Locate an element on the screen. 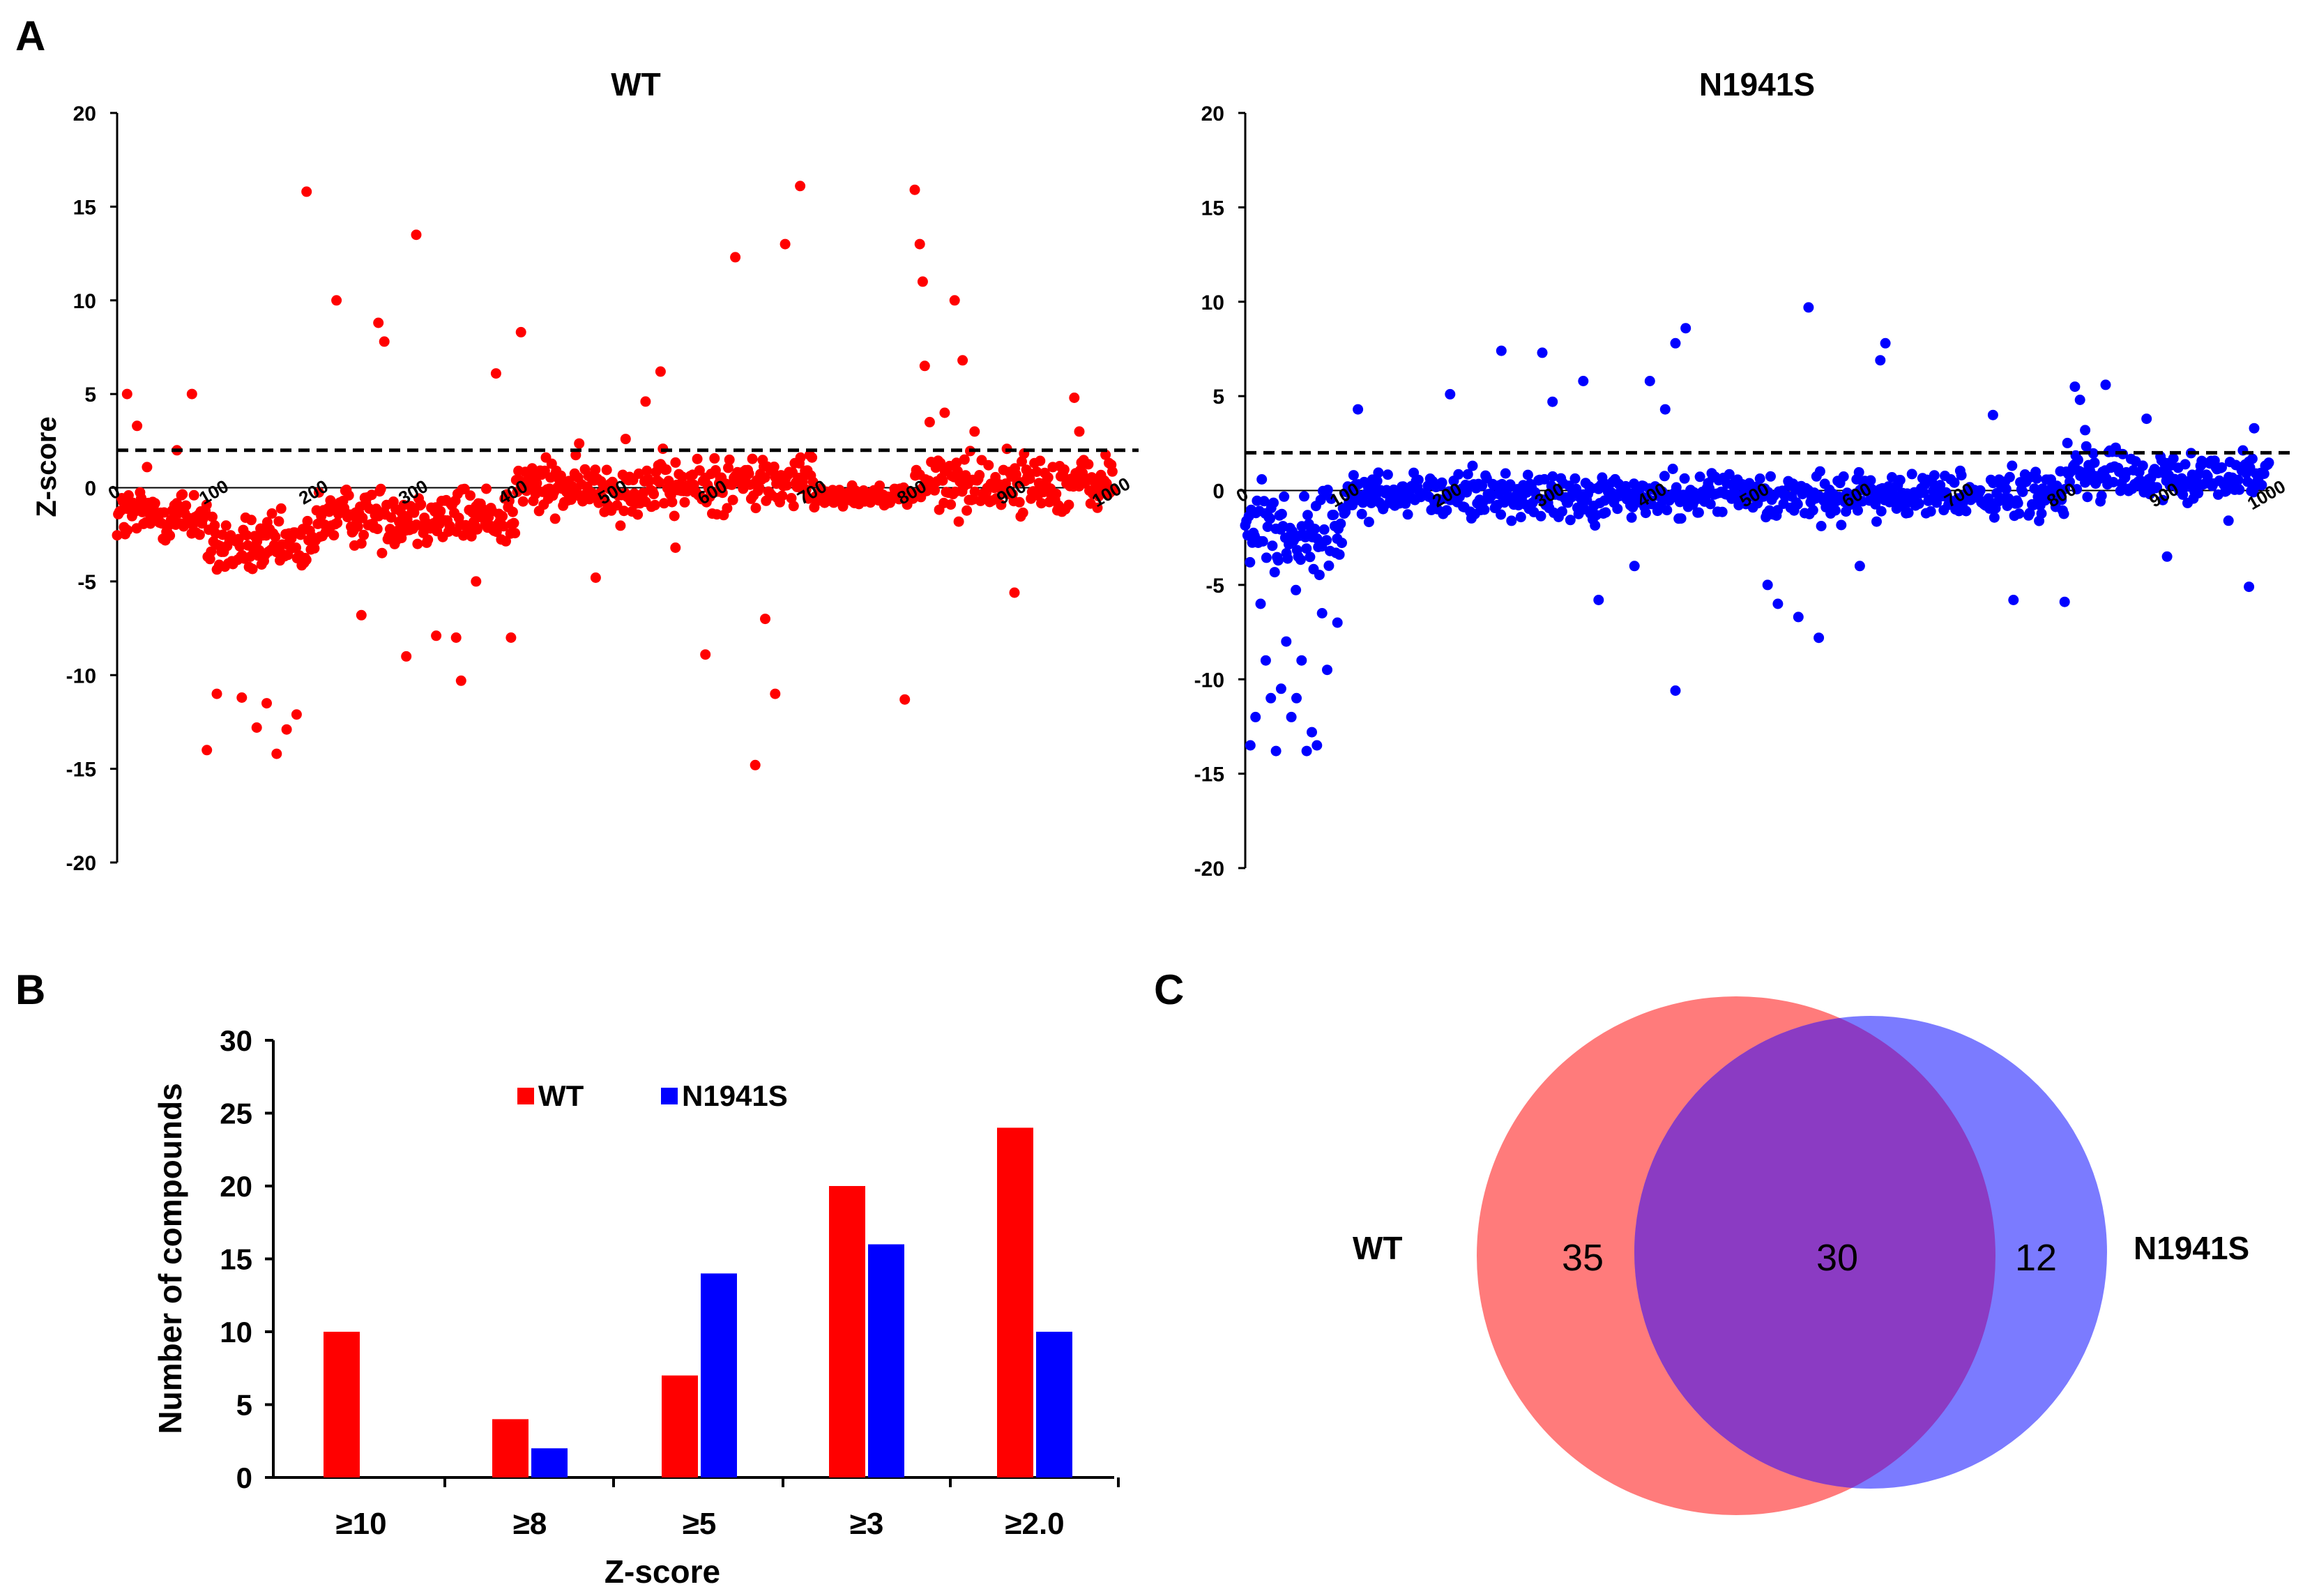  y-tick-label: 0 is located at coordinates (90, 489).